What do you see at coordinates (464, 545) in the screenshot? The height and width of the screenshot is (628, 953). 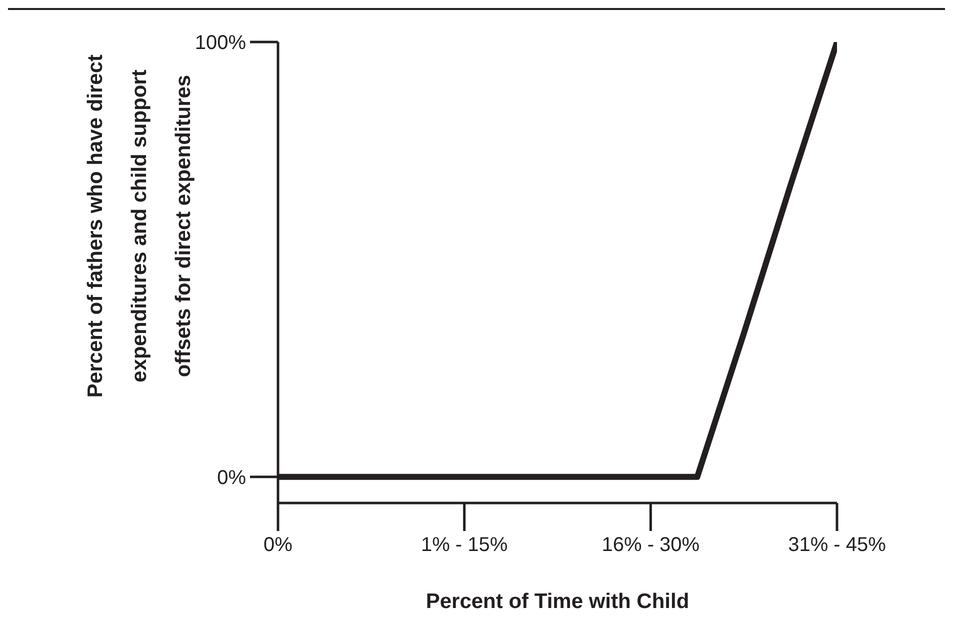 I see `x-tick-label: 1% - 15%` at bounding box center [464, 545].